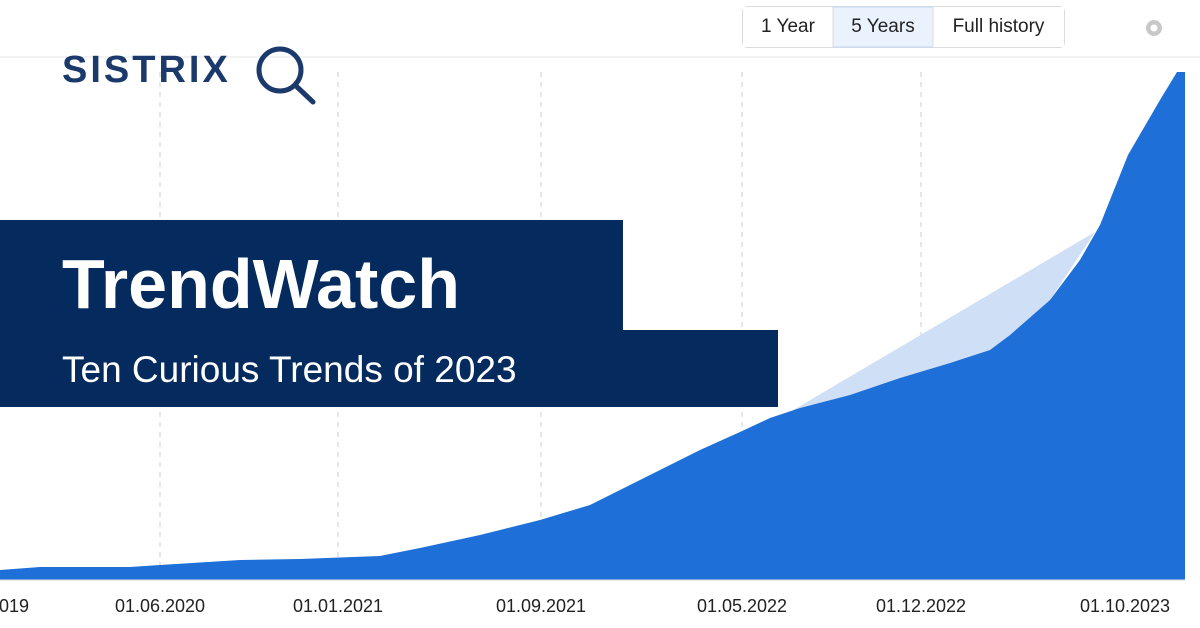 Image resolution: width=1200 pixels, height=628 pixels. I want to click on title-box, so click(311, 276).